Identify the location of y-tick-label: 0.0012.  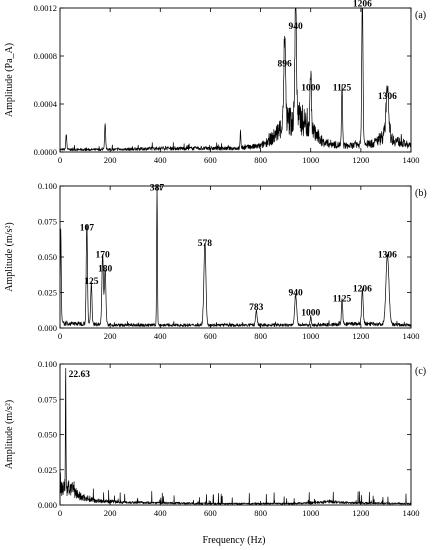
(45, 8).